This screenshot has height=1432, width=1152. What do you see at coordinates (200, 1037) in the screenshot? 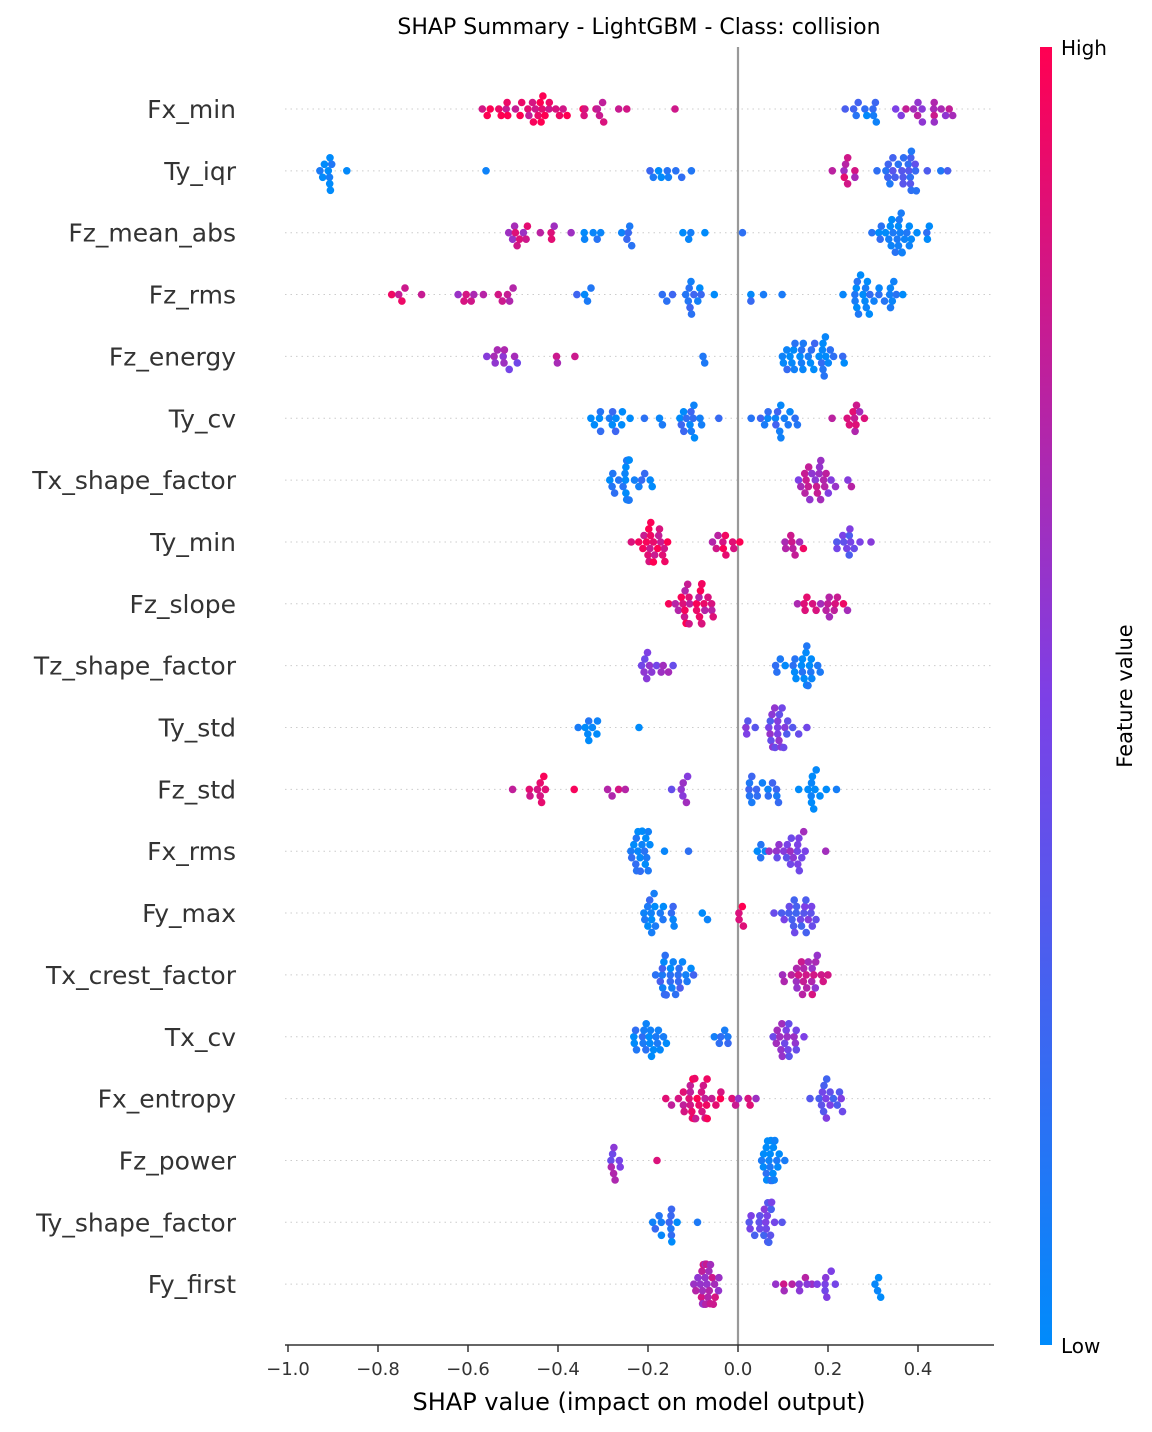
I see `feature-label: Tx_cv` at bounding box center [200, 1037].